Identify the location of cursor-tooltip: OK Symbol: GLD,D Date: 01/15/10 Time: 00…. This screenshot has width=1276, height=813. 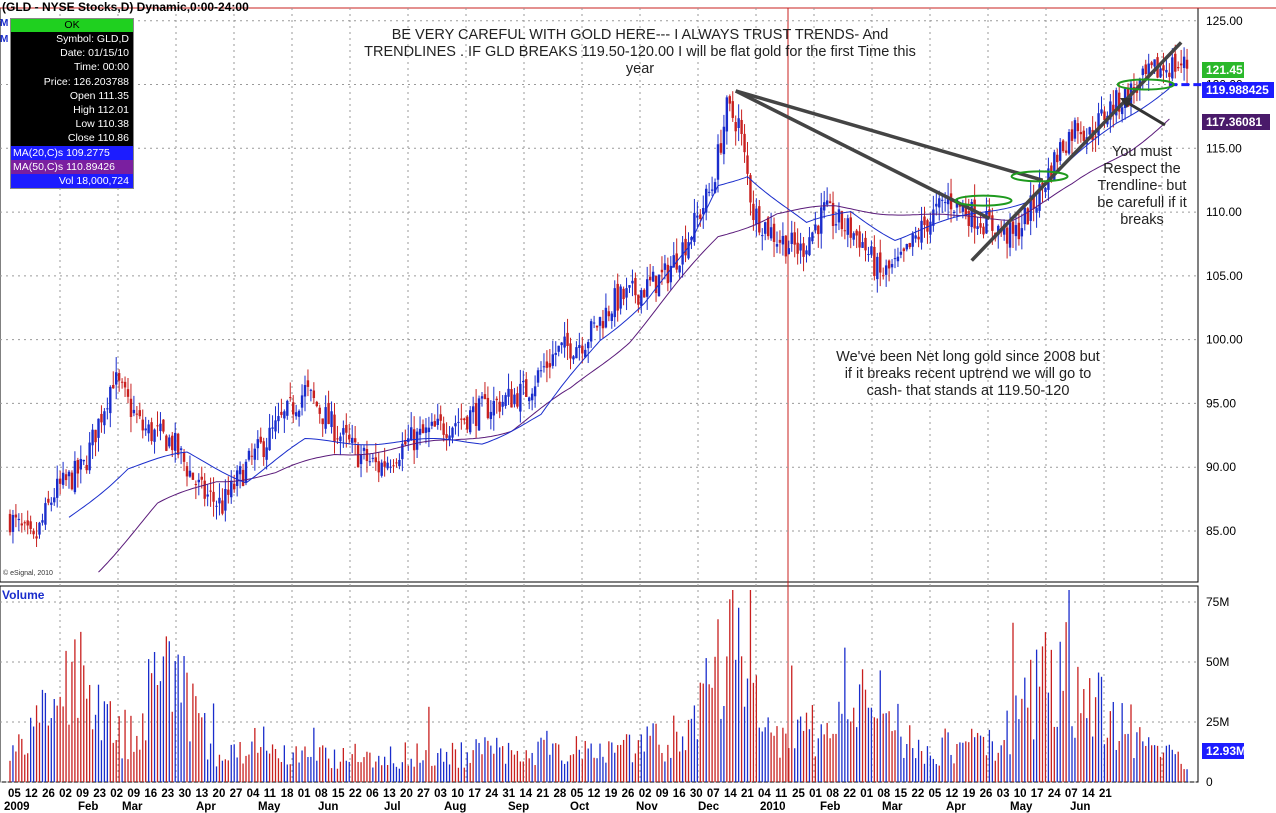
(72, 104).